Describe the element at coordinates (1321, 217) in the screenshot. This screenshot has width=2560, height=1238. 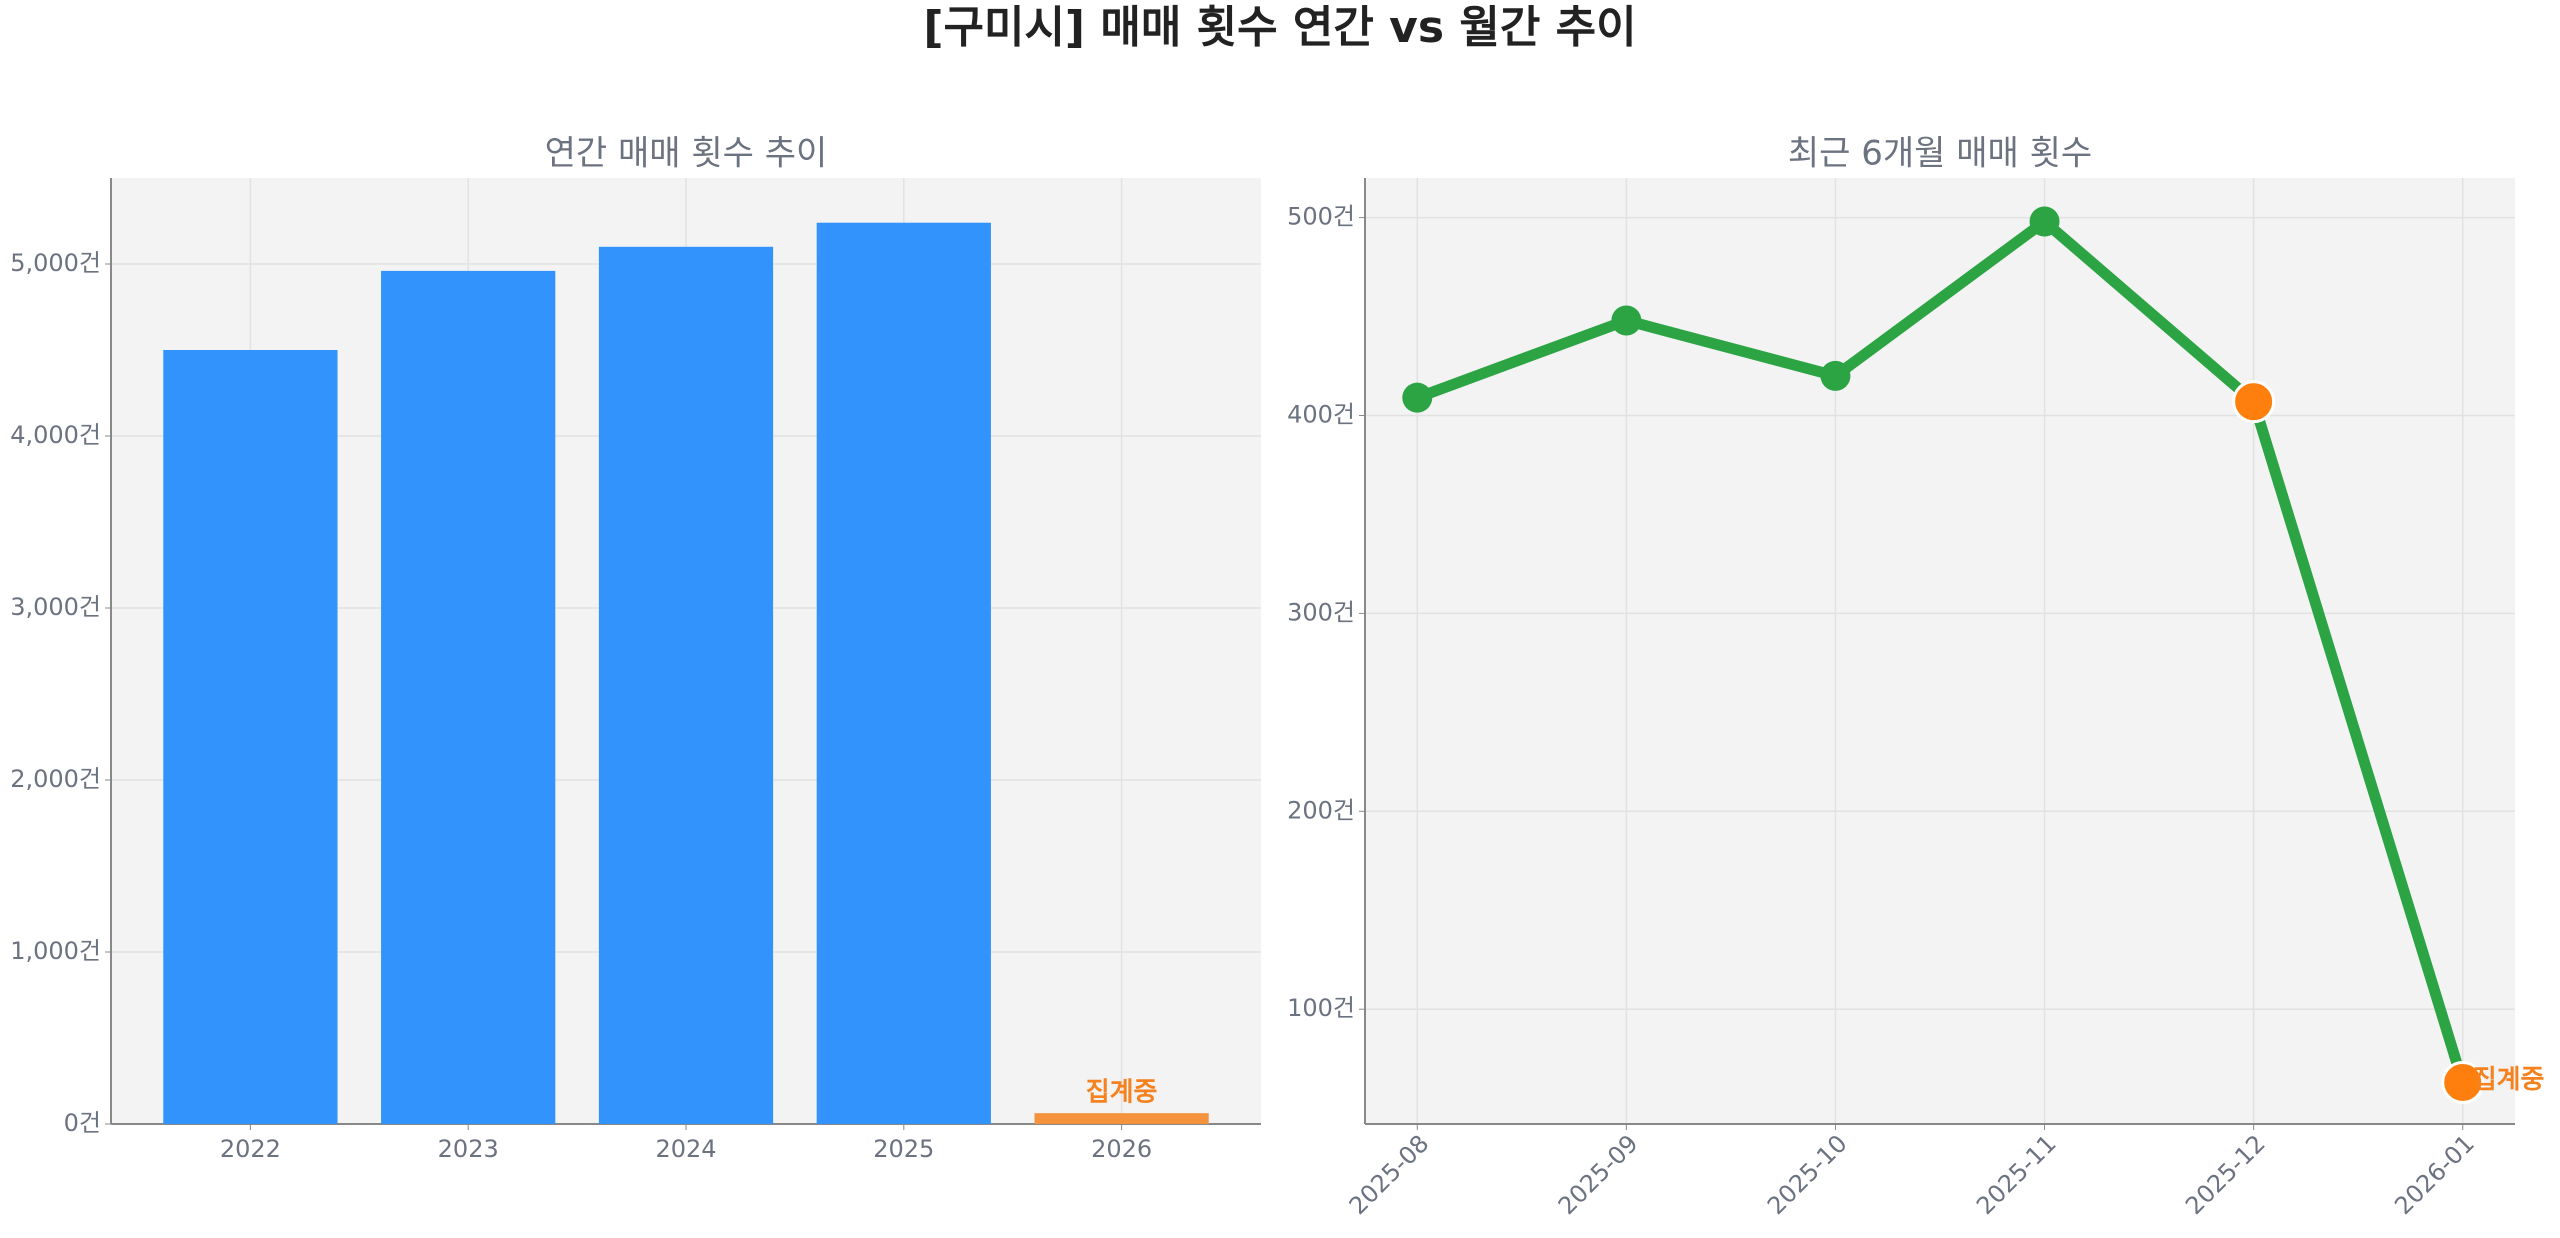
I see `y-tick-label: 500건` at that location.